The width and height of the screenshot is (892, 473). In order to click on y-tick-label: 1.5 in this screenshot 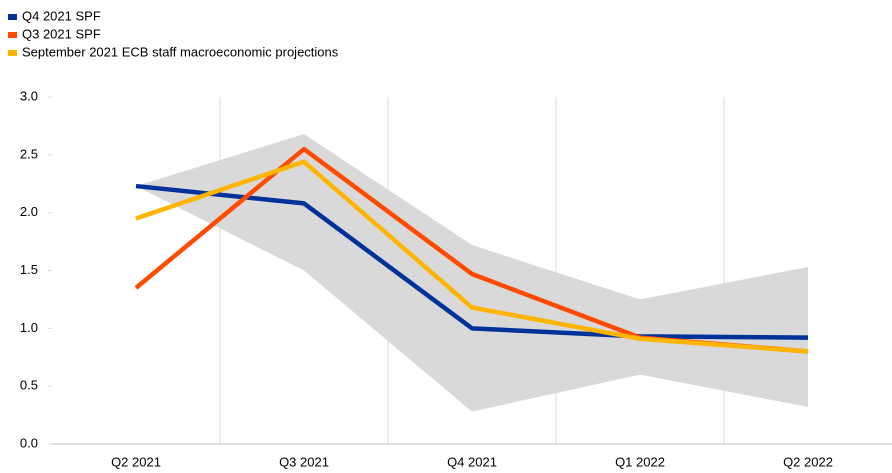, I will do `click(29, 269)`.